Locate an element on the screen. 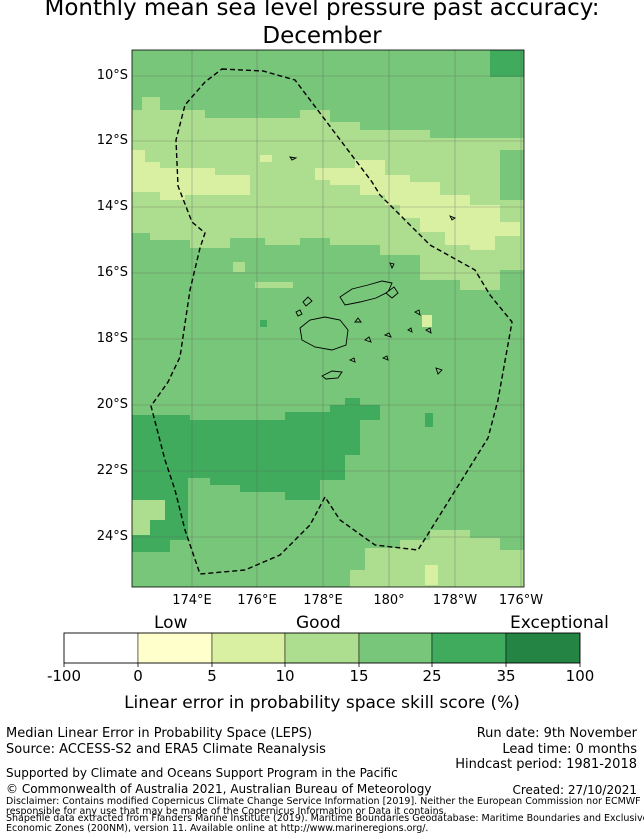 The width and height of the screenshot is (644, 839). colorbar-category-low: Low is located at coordinates (171, 623).